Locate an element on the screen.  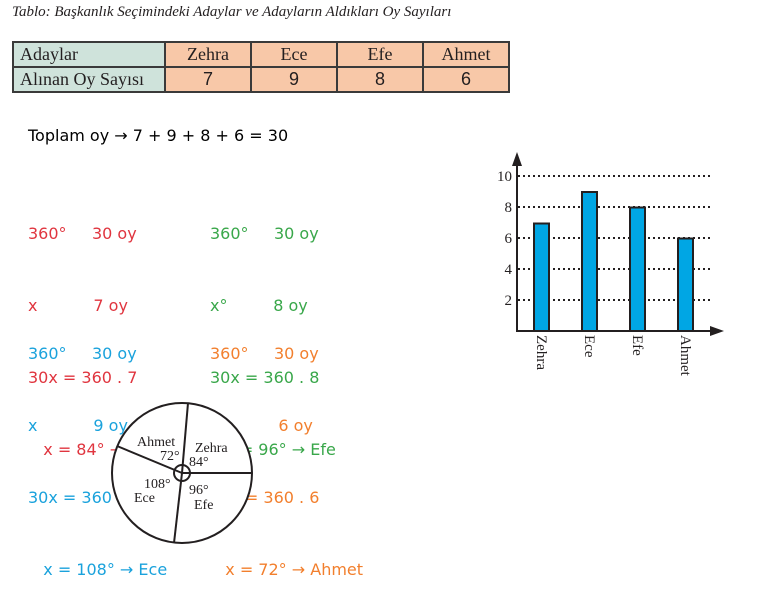
cell-votes: 7 is located at coordinates (208, 79).